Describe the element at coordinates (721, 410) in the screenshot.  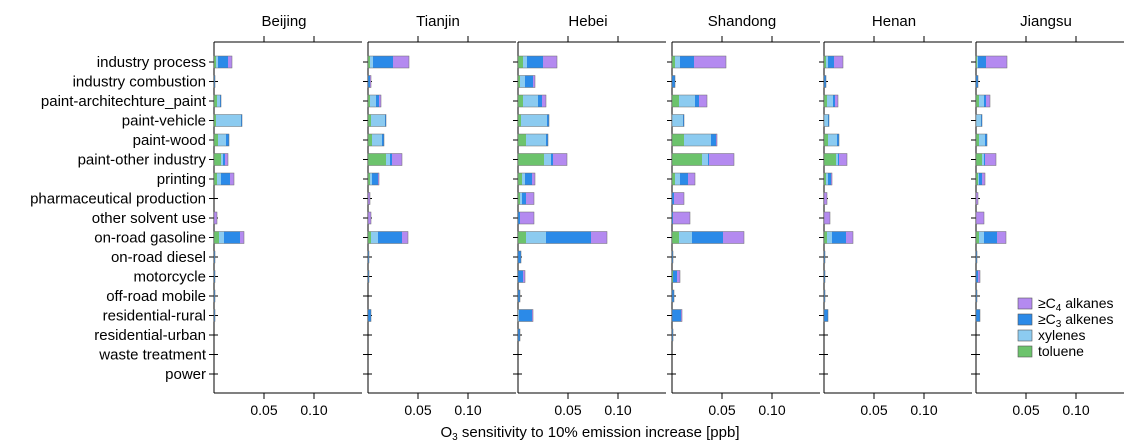
I see `x-tick-label: 0.05` at that location.